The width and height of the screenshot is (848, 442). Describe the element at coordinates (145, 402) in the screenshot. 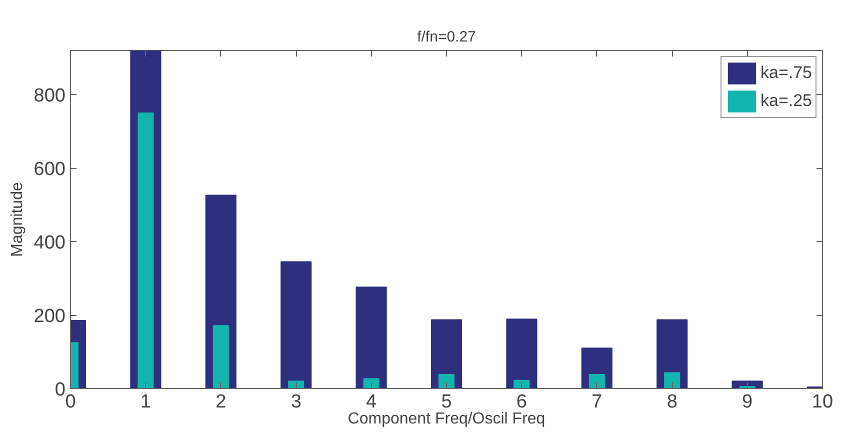

I see `x-tick-label: 1` at that location.